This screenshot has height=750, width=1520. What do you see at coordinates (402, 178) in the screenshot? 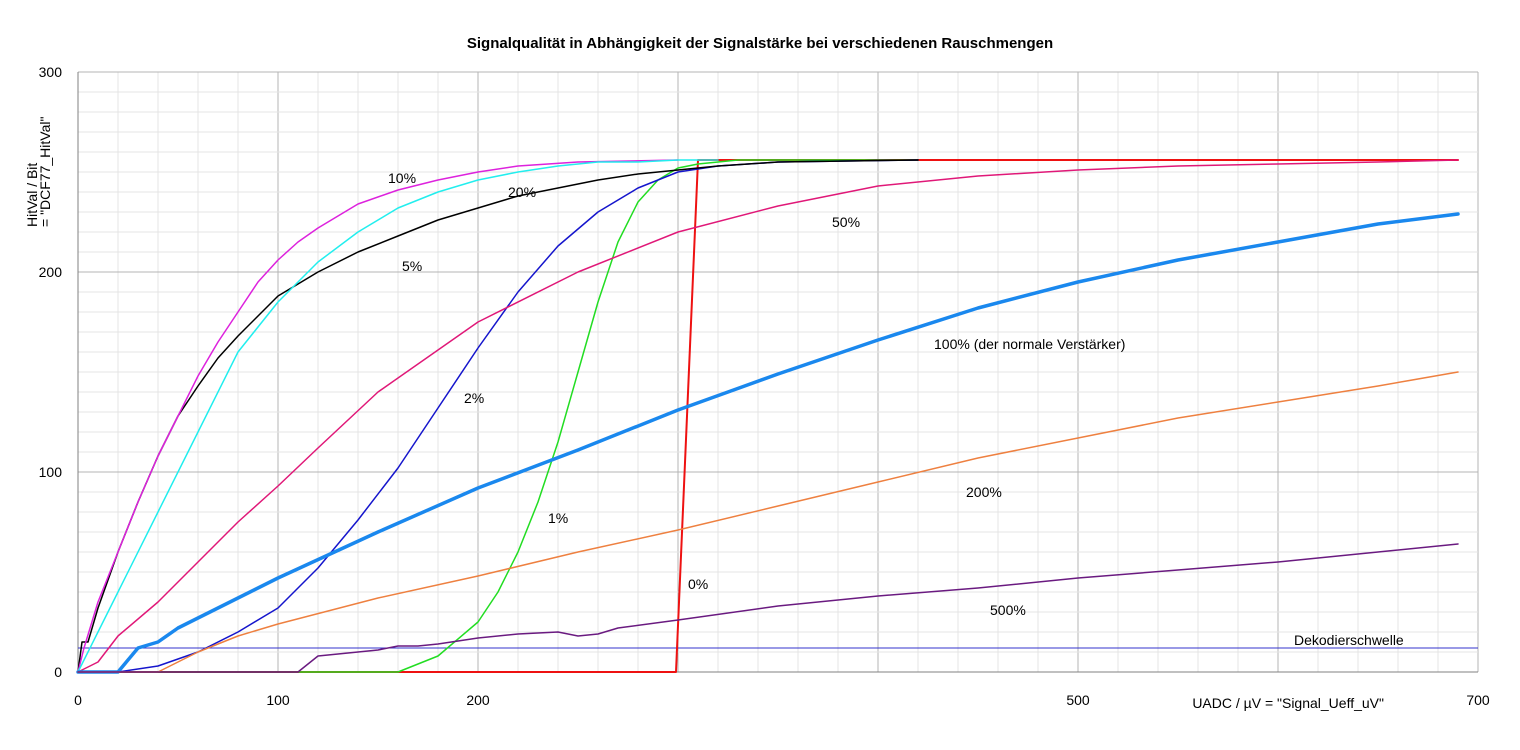
I see `series-annotation: 10%` at bounding box center [402, 178].